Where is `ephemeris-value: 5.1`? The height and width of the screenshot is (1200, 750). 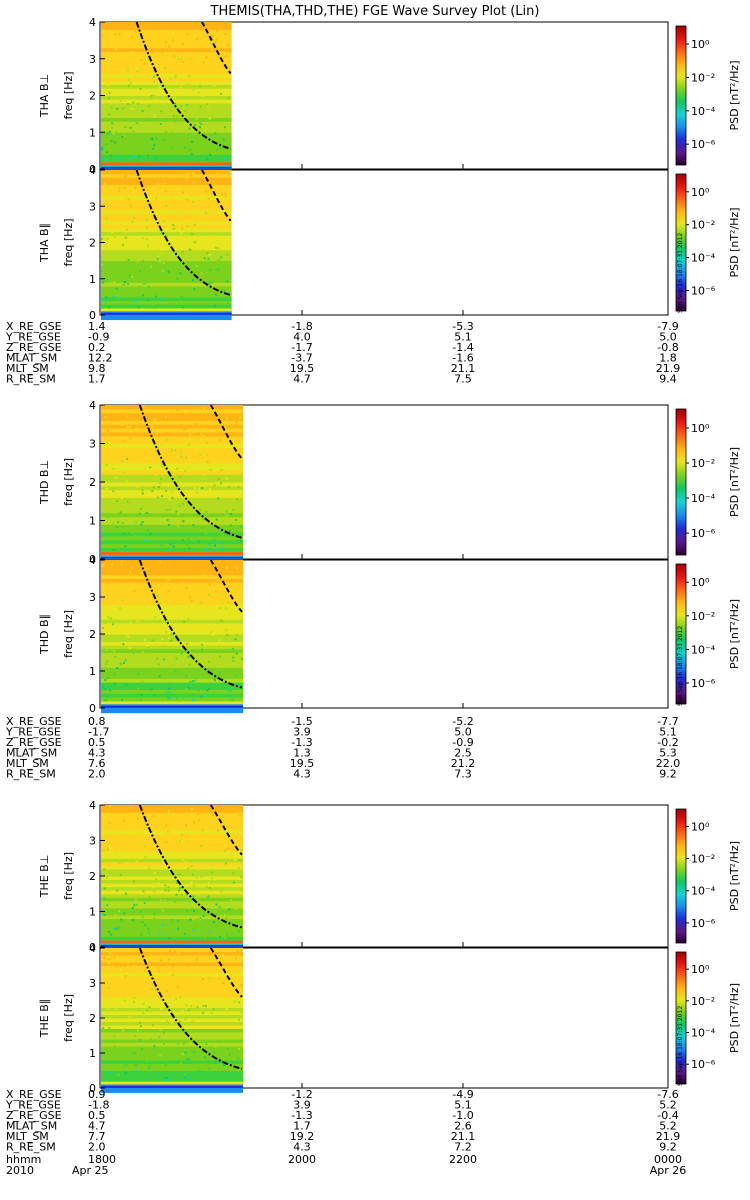
ephemeris-value: 5.1 is located at coordinates (463, 337).